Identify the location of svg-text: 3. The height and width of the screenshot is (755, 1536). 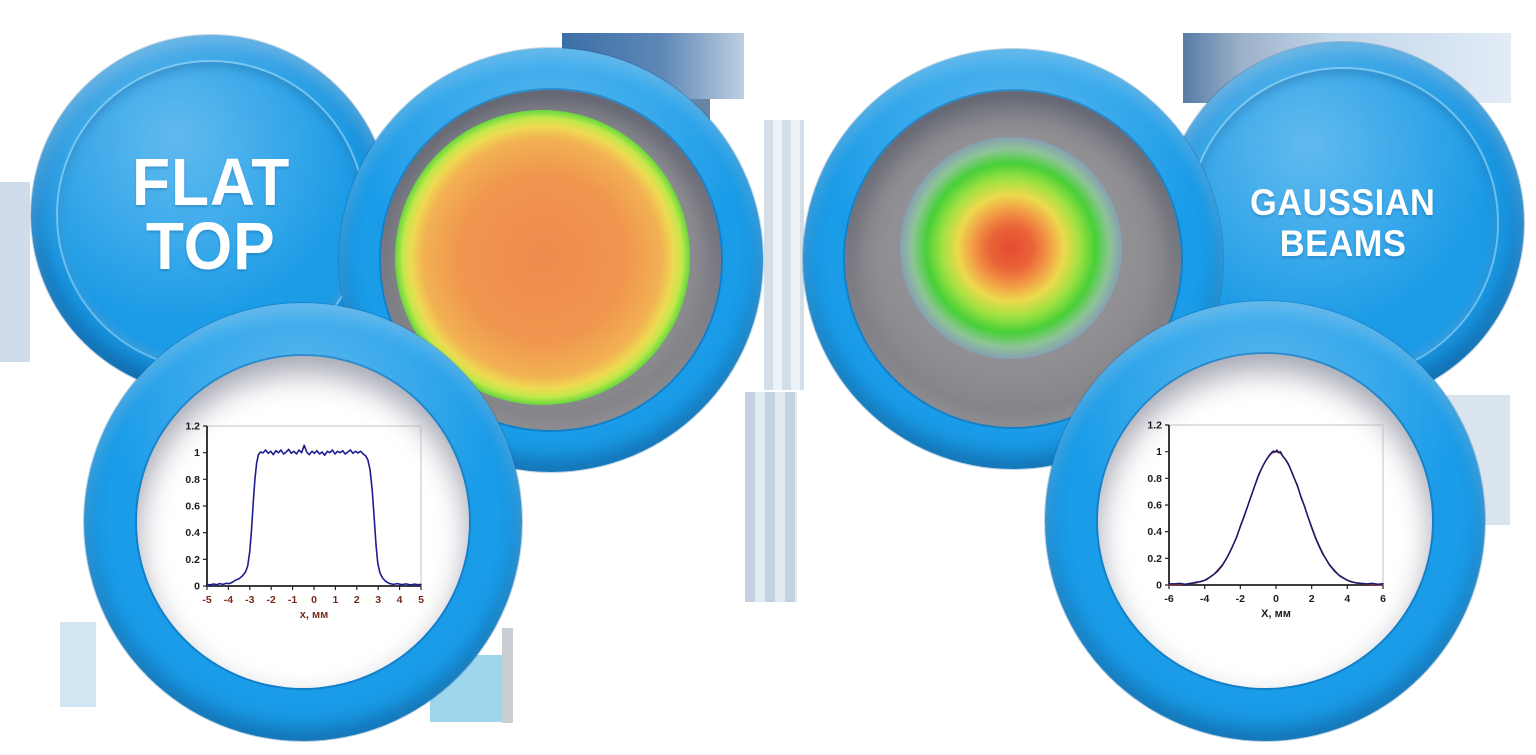
(378, 600).